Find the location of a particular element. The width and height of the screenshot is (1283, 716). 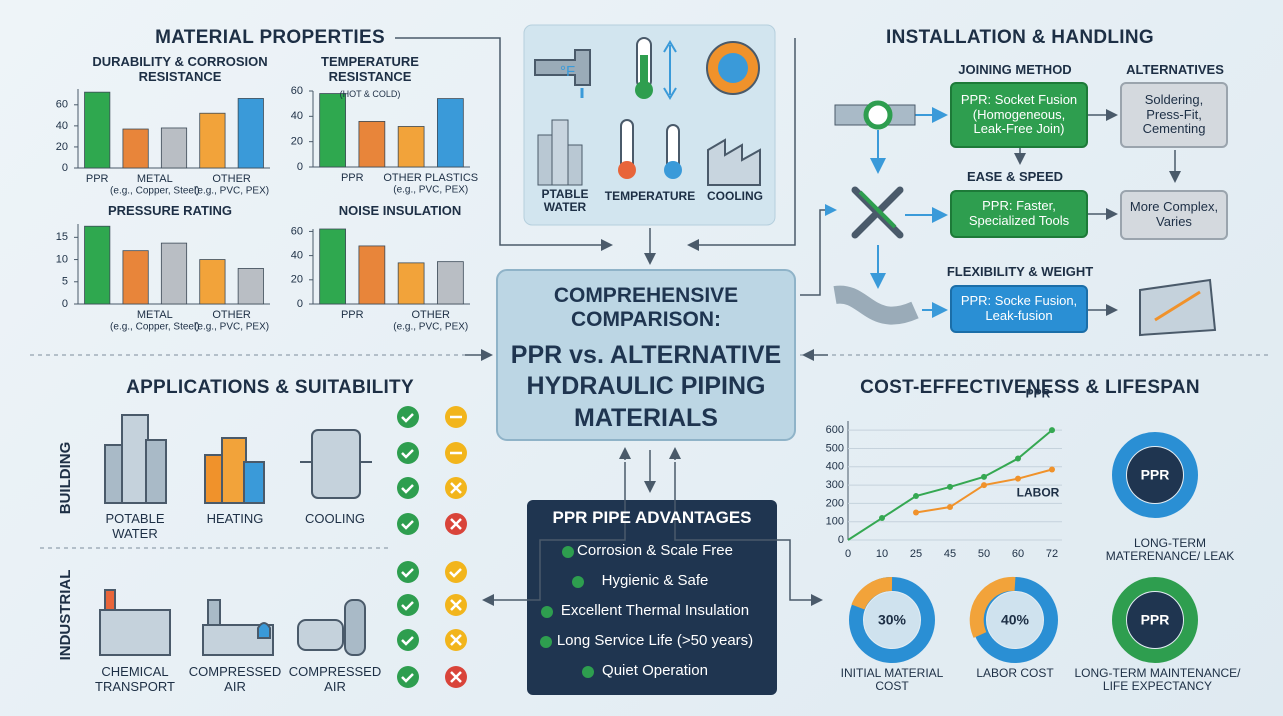

column-header: ALTERNATIVES is located at coordinates (1175, 69).